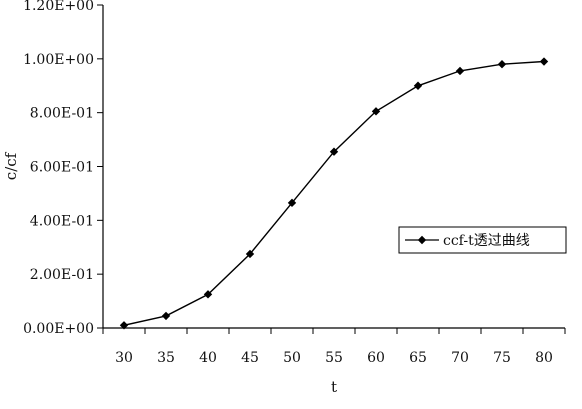 This screenshot has width=582, height=409. Describe the element at coordinates (58, 60) in the screenshot. I see `y-tick-label: 1.00E+00` at that location.